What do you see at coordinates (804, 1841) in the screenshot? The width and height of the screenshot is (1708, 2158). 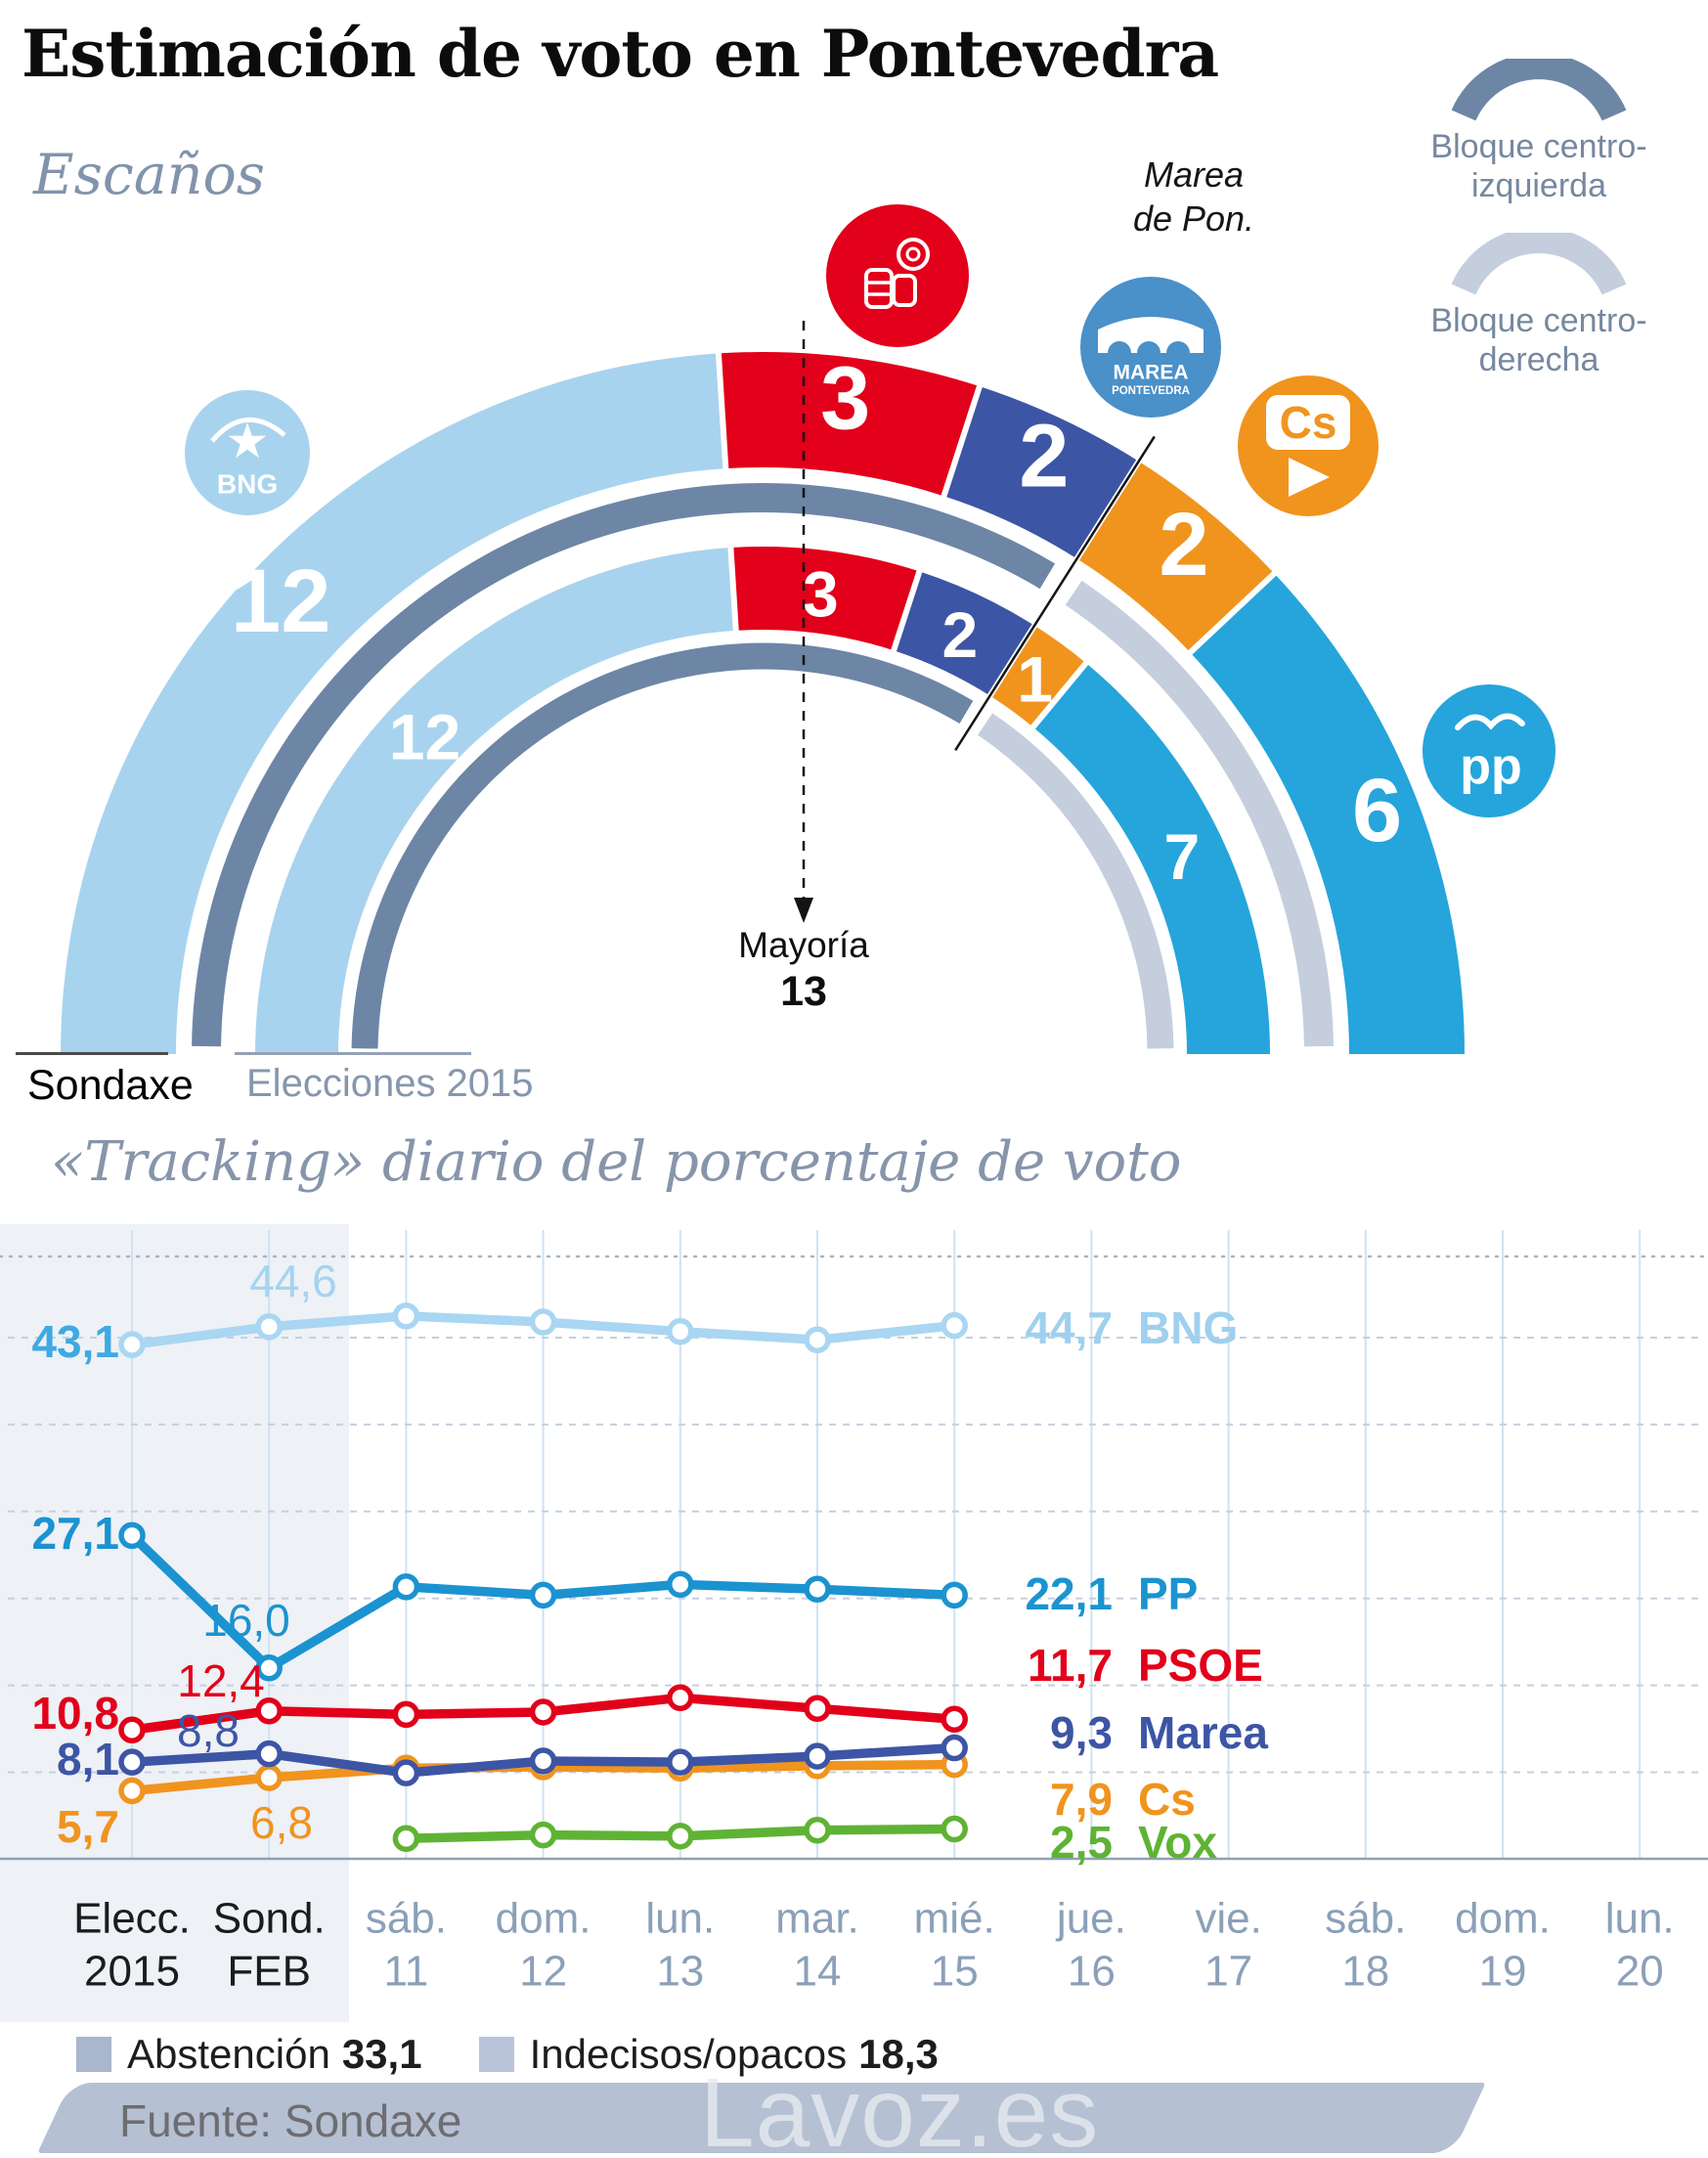 I see `series-Vox: 2,5 Vox` at bounding box center [804, 1841].